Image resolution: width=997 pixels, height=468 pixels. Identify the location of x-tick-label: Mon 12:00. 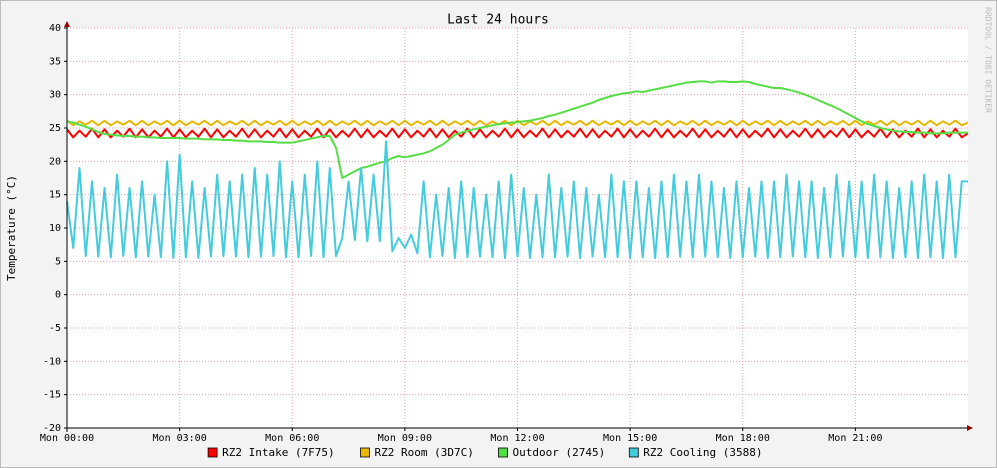
(517, 438).